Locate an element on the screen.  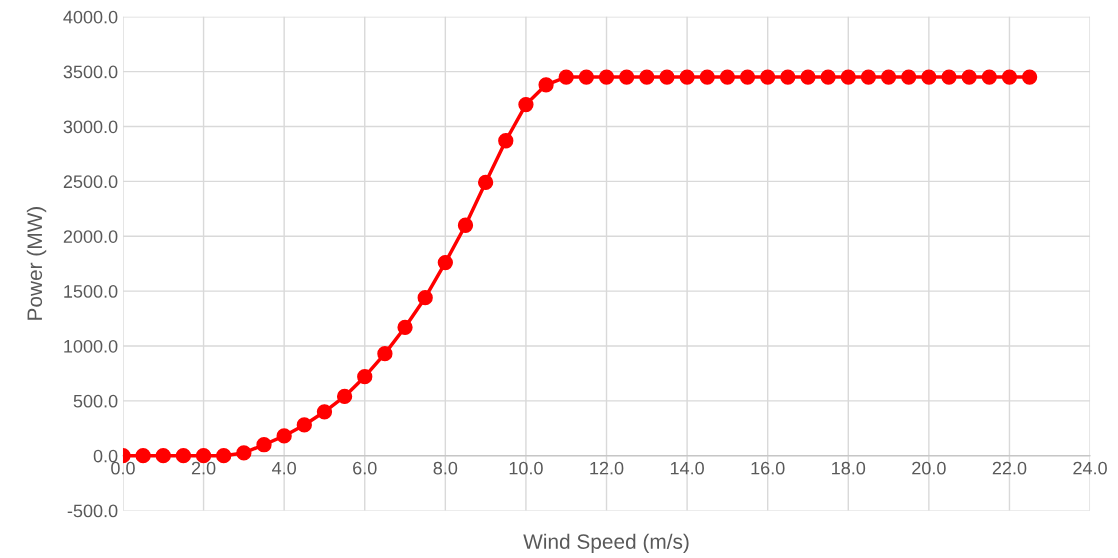
x-tick-label: 20.0 is located at coordinates (929, 468).